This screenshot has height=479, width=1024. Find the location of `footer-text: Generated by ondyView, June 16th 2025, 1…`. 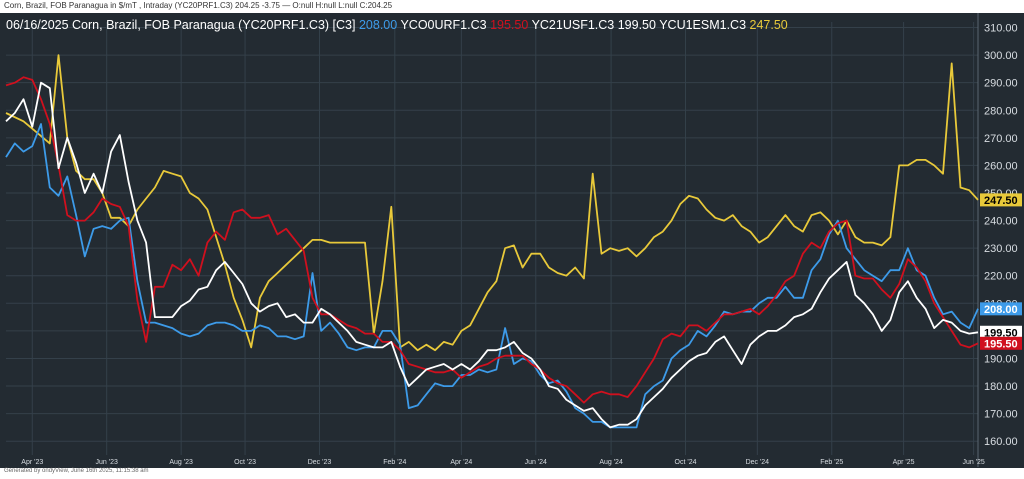

footer-text: Generated by ondyView, June 16th 2025, 1… is located at coordinates (76, 471).